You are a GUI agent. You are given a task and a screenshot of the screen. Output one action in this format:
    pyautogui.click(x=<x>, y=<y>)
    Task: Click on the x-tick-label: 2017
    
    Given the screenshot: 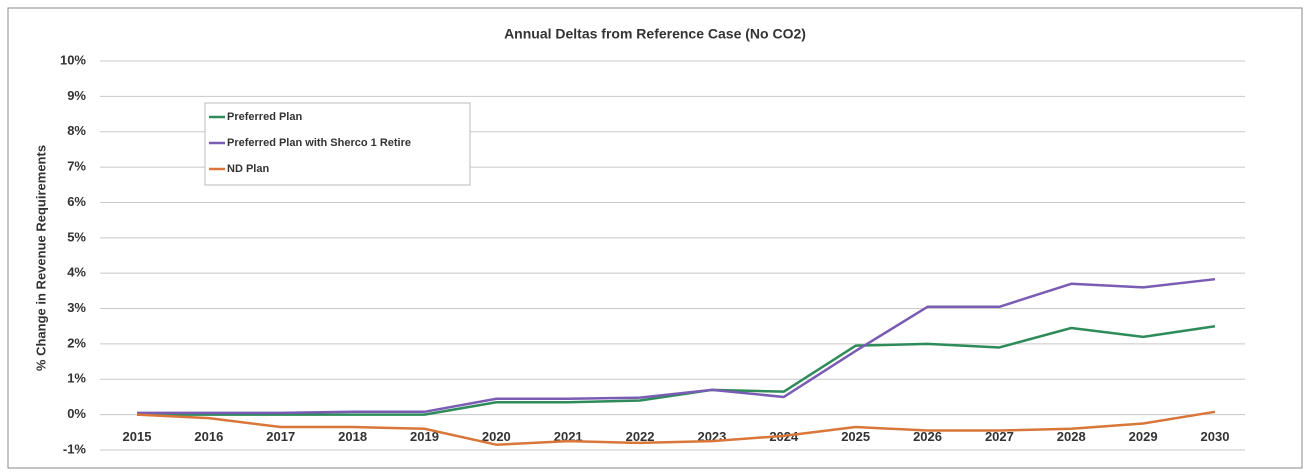 What is the action you would take?
    pyautogui.click(x=280, y=436)
    